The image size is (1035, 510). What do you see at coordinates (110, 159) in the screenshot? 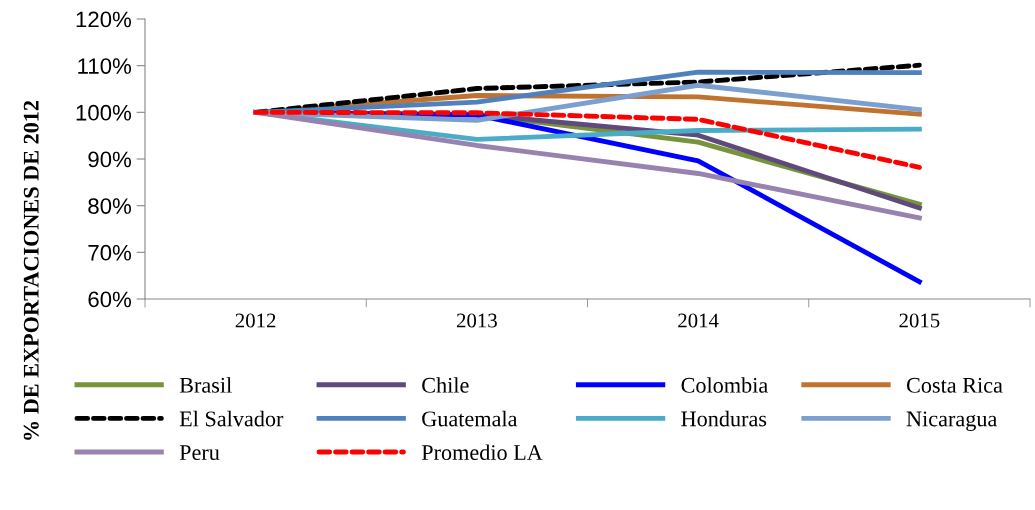
I see `y-tick-label: 90%` at bounding box center [110, 159].